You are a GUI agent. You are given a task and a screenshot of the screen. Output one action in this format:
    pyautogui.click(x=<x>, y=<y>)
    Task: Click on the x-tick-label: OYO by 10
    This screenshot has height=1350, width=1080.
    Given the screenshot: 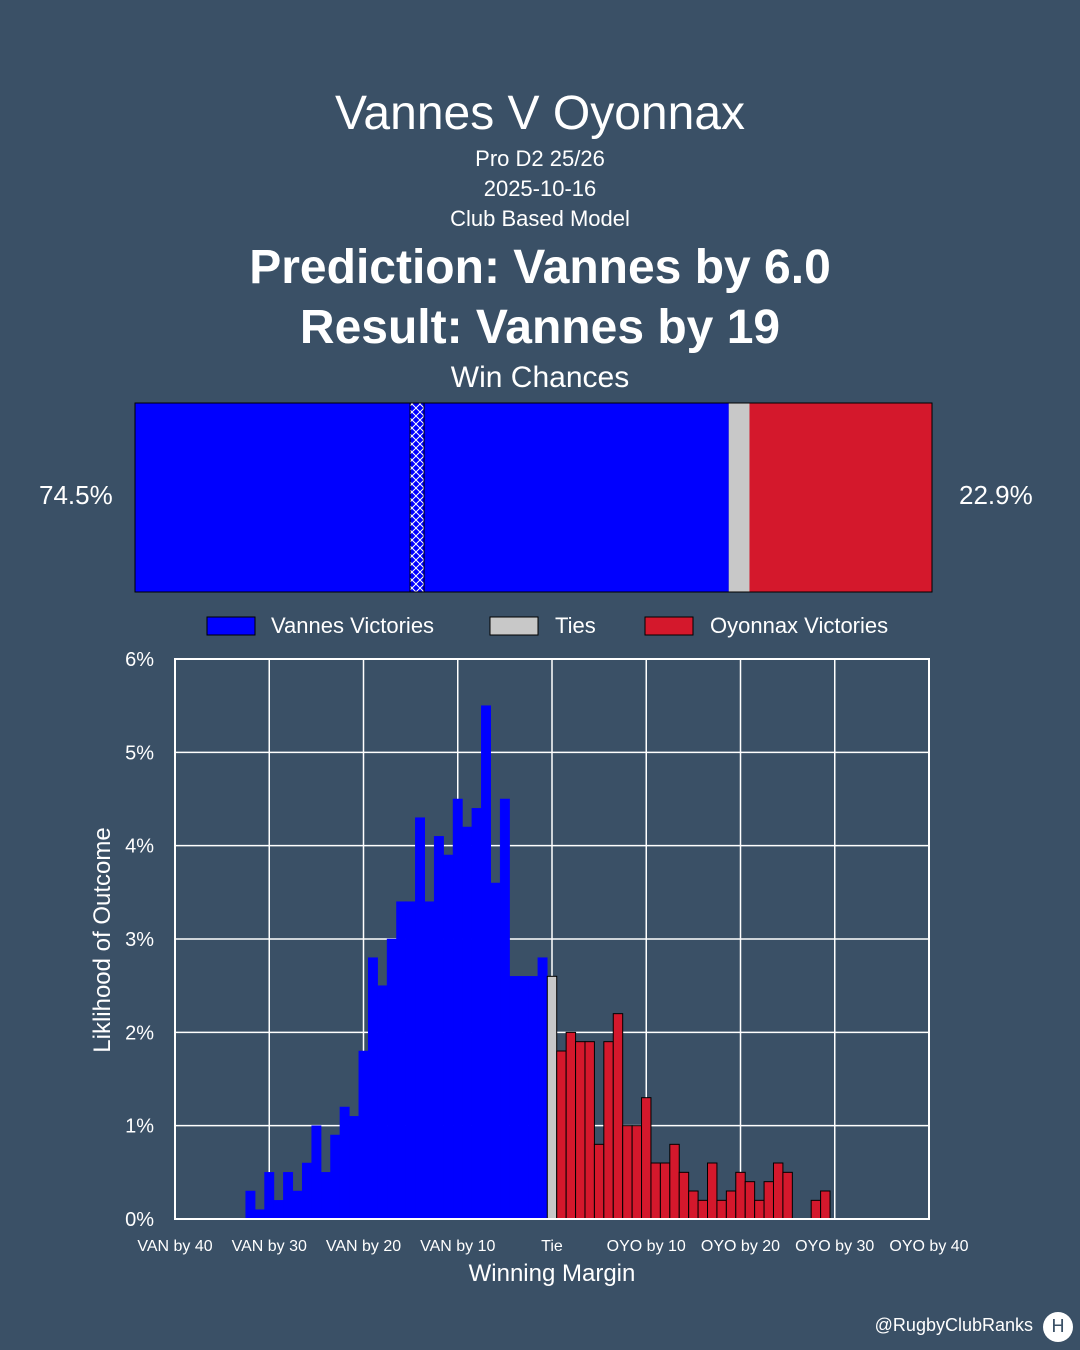 What is the action you would take?
    pyautogui.click(x=646, y=1246)
    